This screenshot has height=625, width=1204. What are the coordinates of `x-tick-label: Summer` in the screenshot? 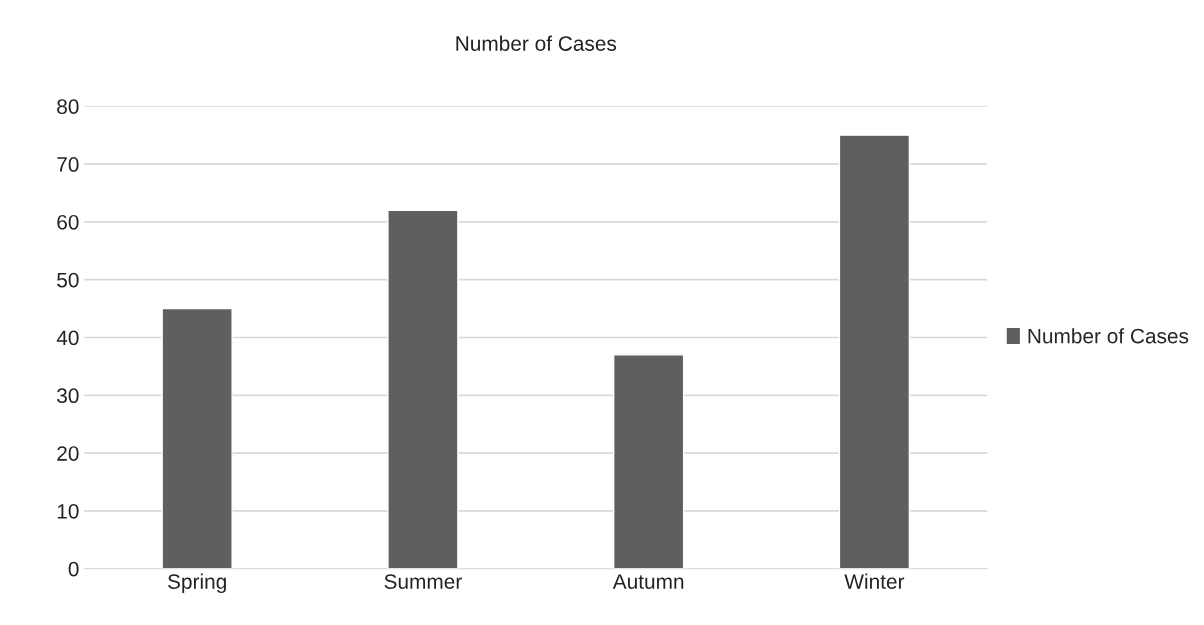 It's located at (423, 581).